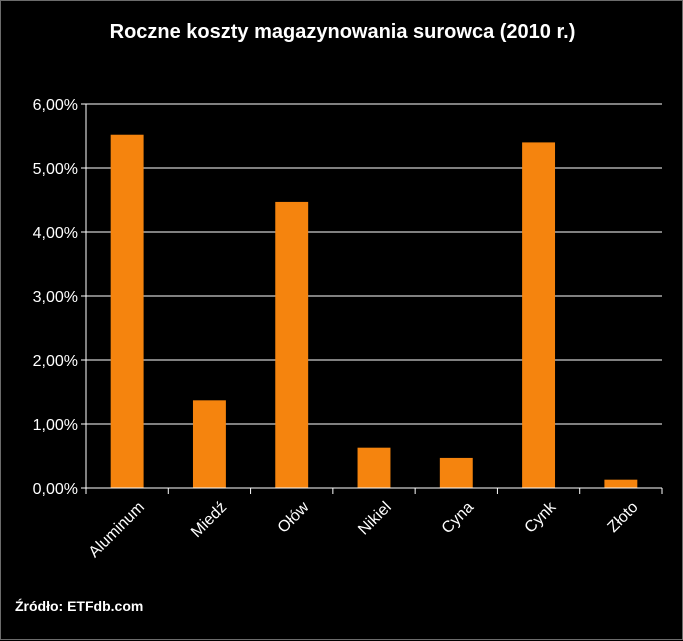  Describe the element at coordinates (541, 517) in the screenshot. I see `x-tick-label: Cynk` at that location.